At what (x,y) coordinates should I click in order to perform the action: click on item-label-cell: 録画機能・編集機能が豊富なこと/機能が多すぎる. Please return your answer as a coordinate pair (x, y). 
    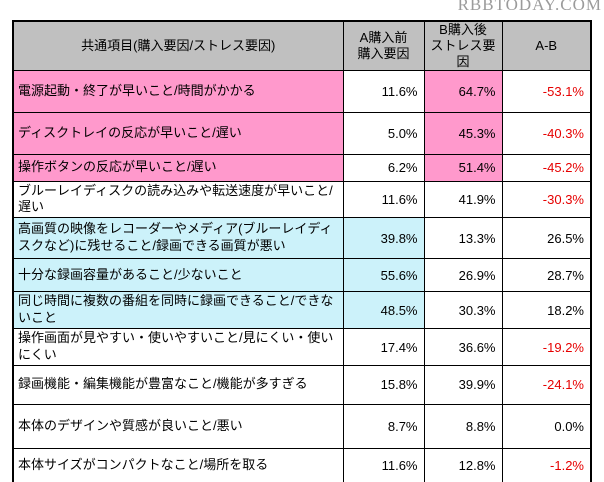
    Looking at the image, I should click on (178, 384).